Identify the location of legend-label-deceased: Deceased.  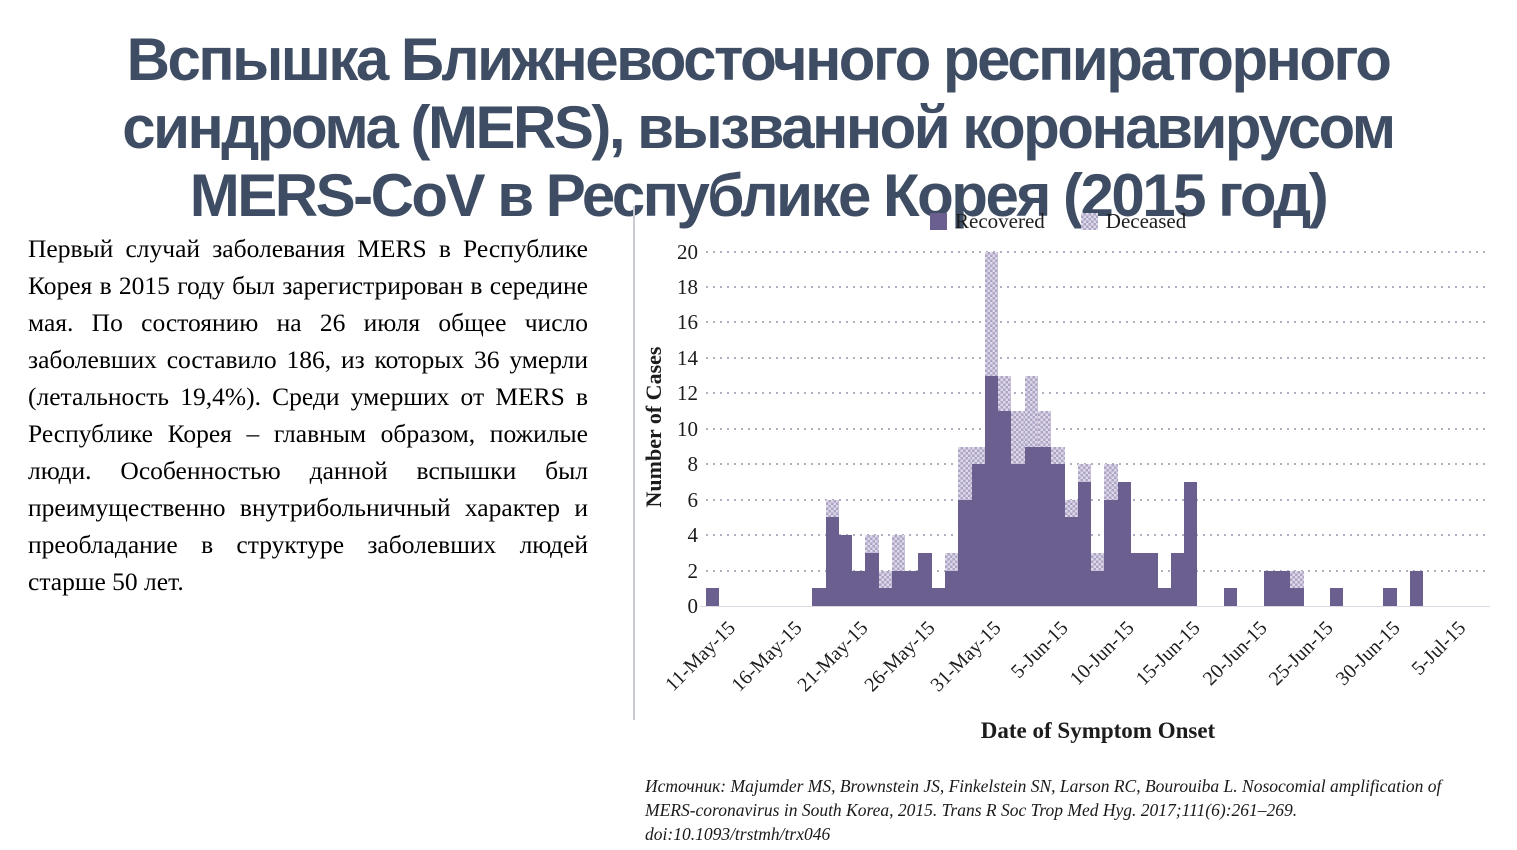
(1146, 221).